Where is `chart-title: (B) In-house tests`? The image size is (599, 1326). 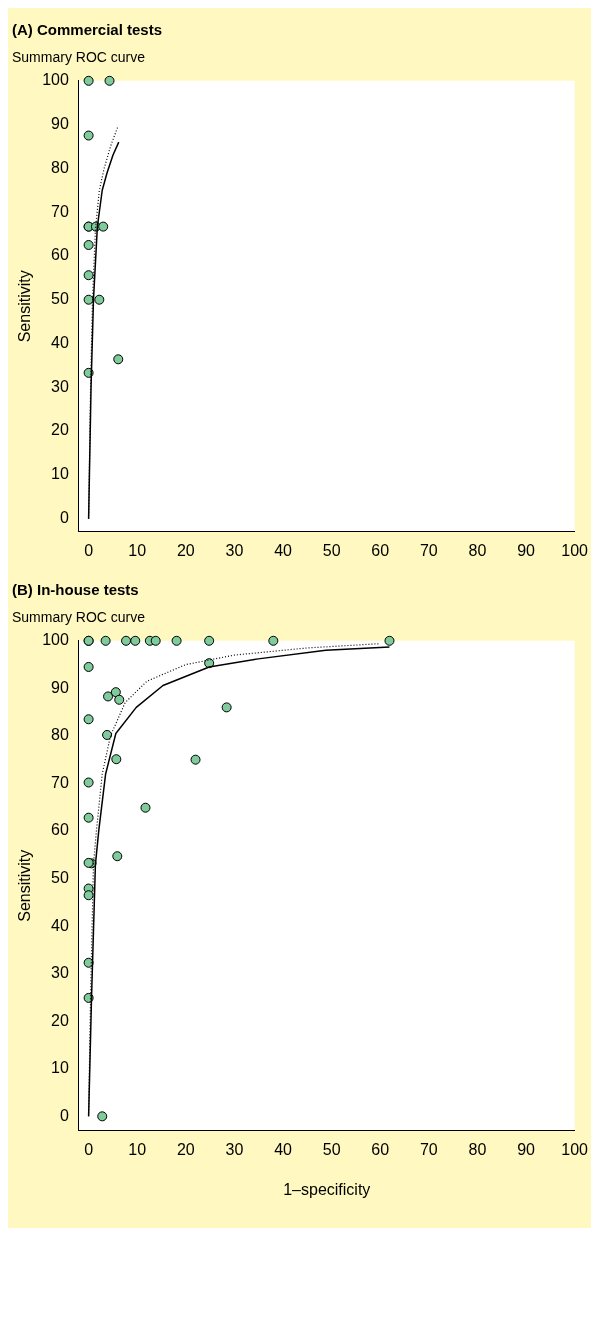
chart-title: (B) In-house tests is located at coordinates (75, 590).